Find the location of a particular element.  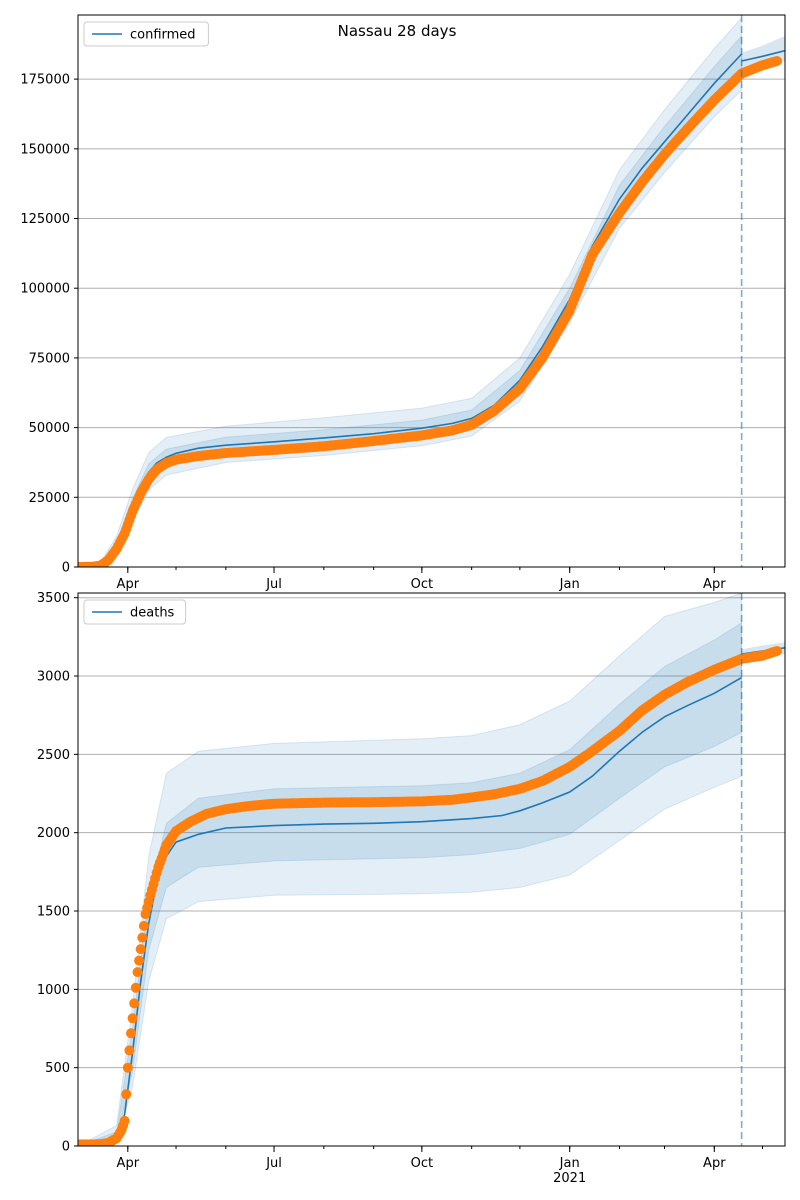

legend-label: deaths is located at coordinates (152, 613).